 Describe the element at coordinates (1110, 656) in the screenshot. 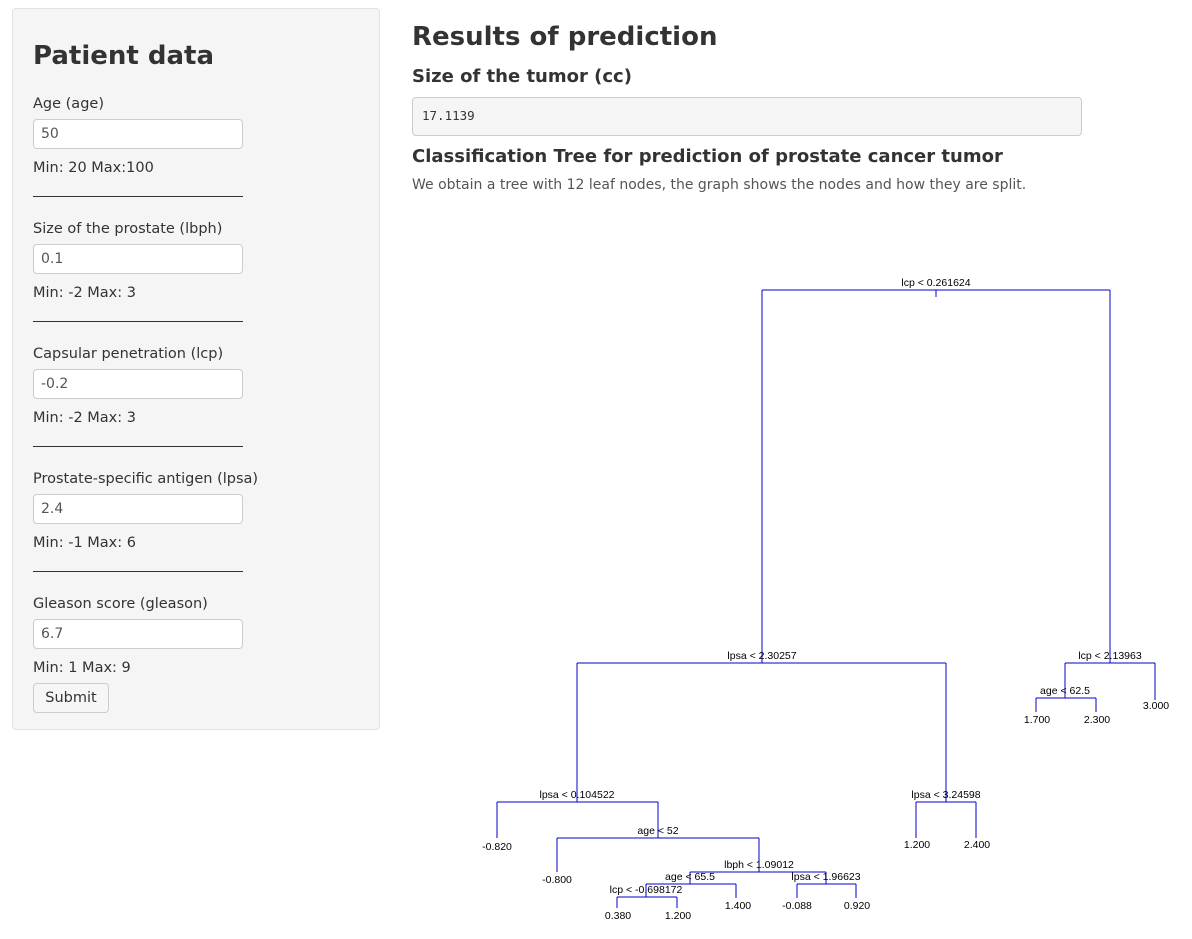

I see `tree-split-label: lcp < 2.13963` at that location.